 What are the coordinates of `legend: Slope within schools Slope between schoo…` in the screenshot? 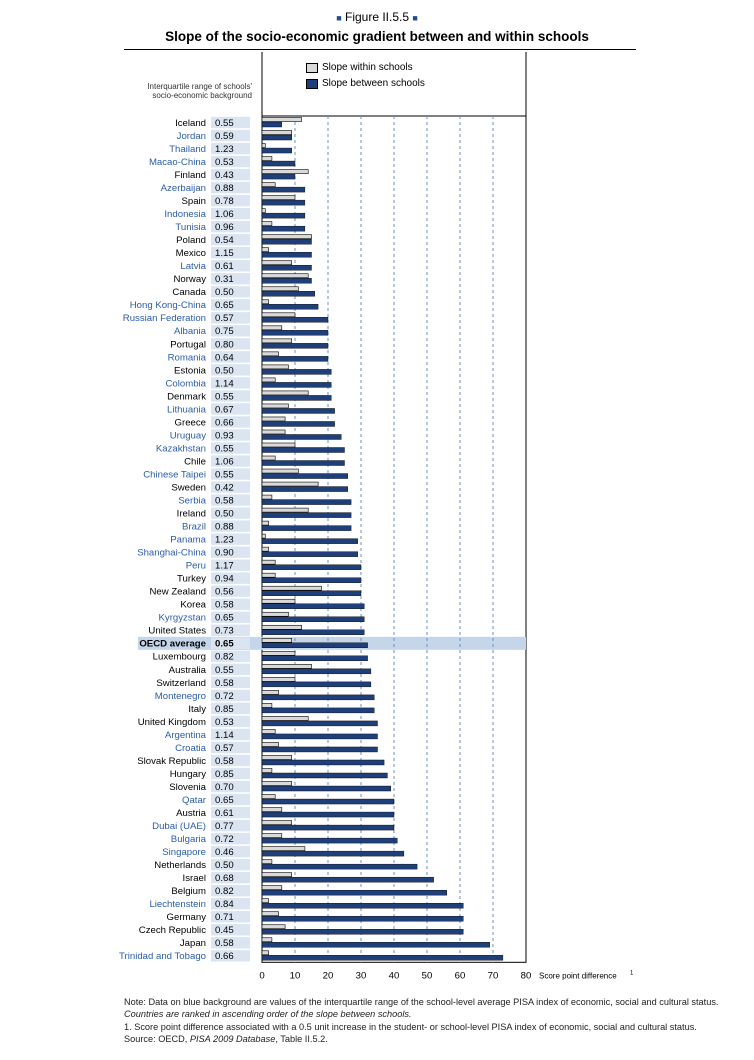 It's located at (416, 76).